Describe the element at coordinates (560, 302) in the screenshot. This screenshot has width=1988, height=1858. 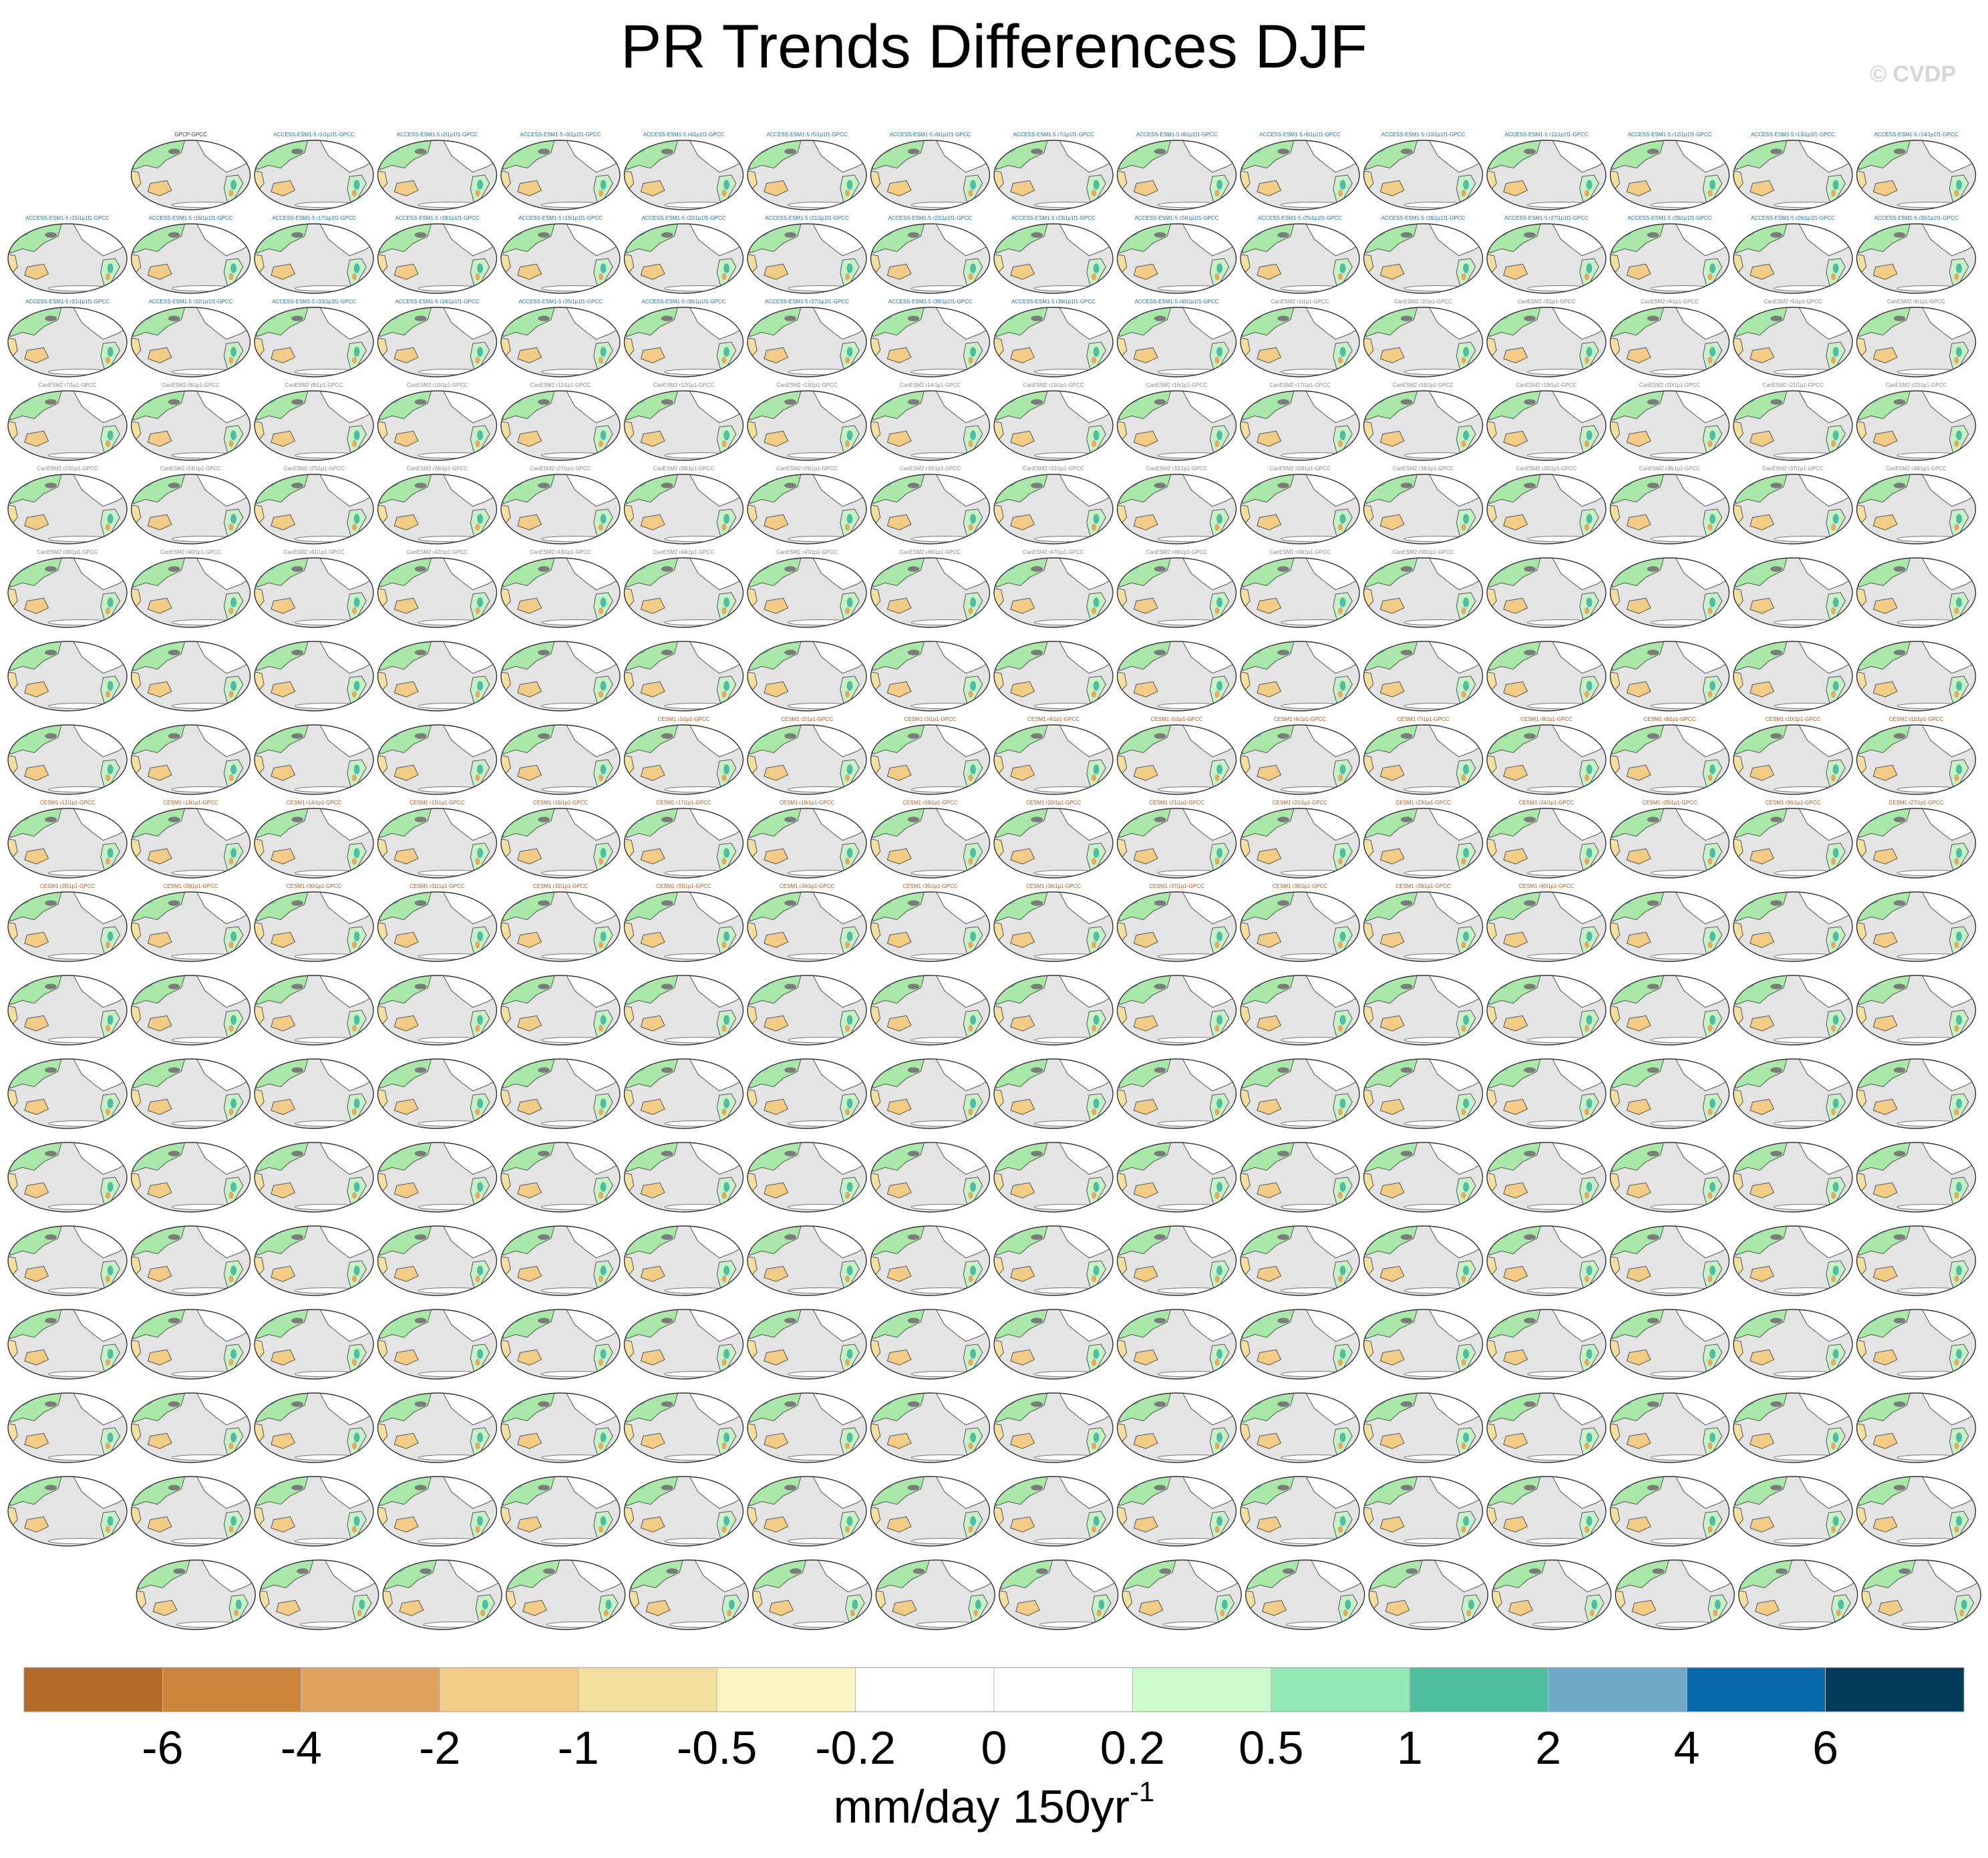
I see `panel-title: ACCESS-ESM1-5 r35i1p1f1-GPCC` at that location.